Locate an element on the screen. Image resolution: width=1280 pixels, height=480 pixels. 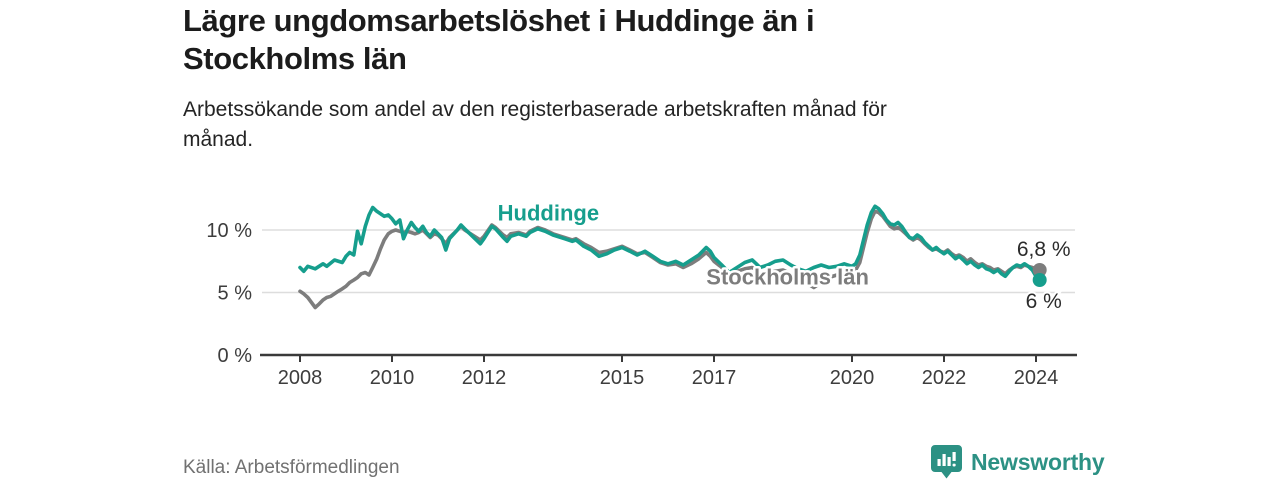
logo-bubble-shape is located at coordinates (946, 462).